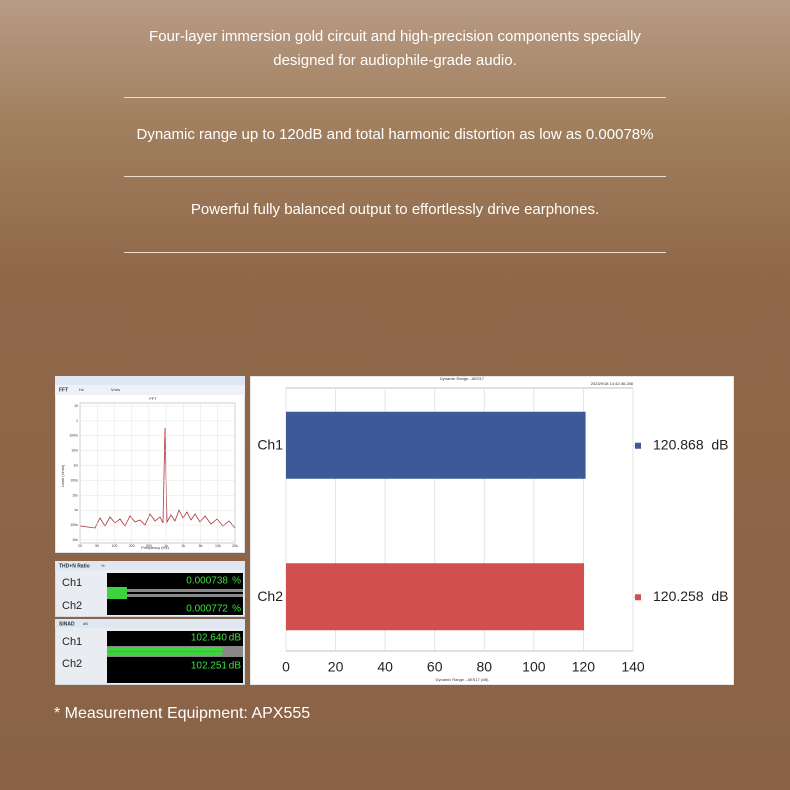  I want to click on panel-unit: %, so click(103, 565).